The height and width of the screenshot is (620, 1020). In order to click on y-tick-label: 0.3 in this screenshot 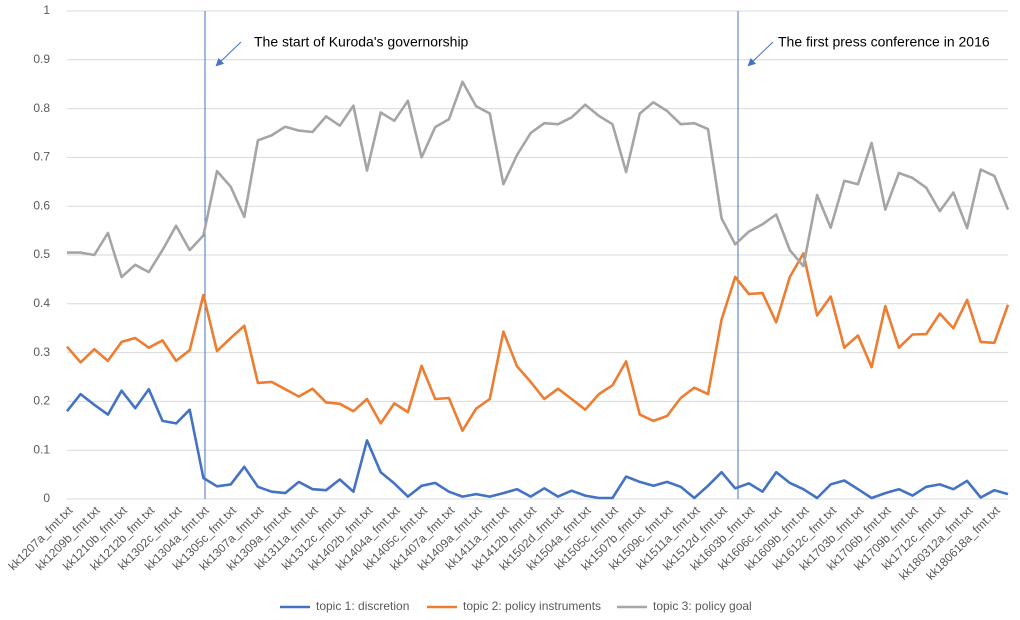, I will do `click(41, 352)`.